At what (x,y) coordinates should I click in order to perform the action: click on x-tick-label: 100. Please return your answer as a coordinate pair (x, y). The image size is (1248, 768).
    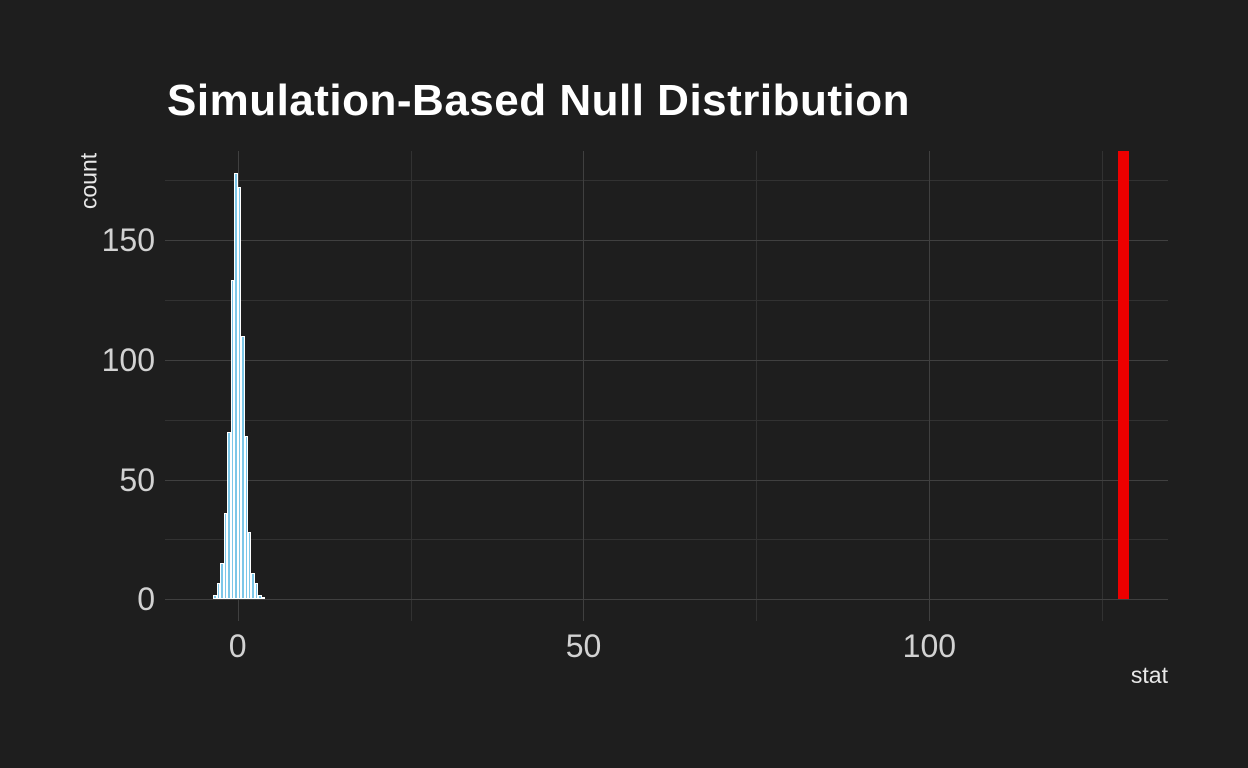
    Looking at the image, I should click on (929, 646).